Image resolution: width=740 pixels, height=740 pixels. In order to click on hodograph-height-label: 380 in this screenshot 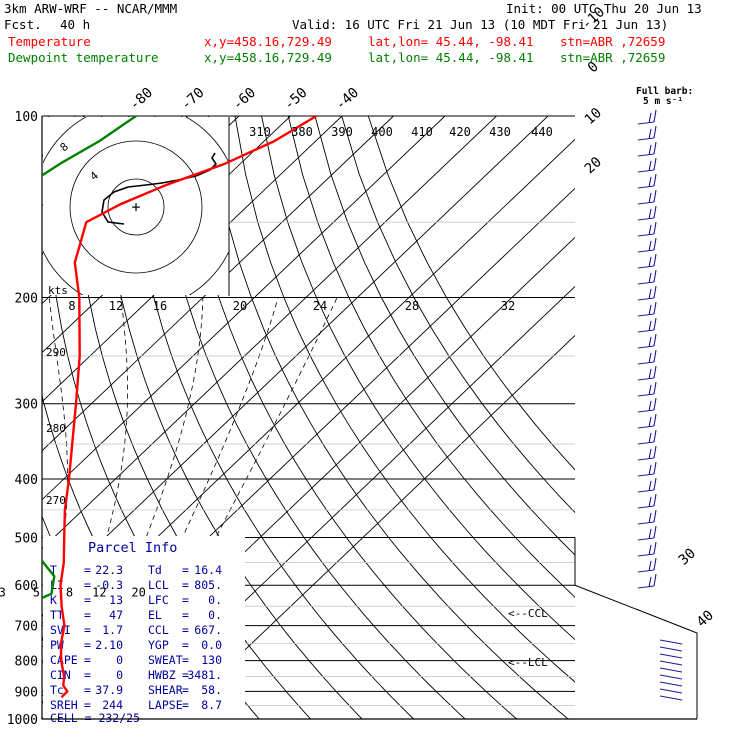, I will do `click(302, 132)`.